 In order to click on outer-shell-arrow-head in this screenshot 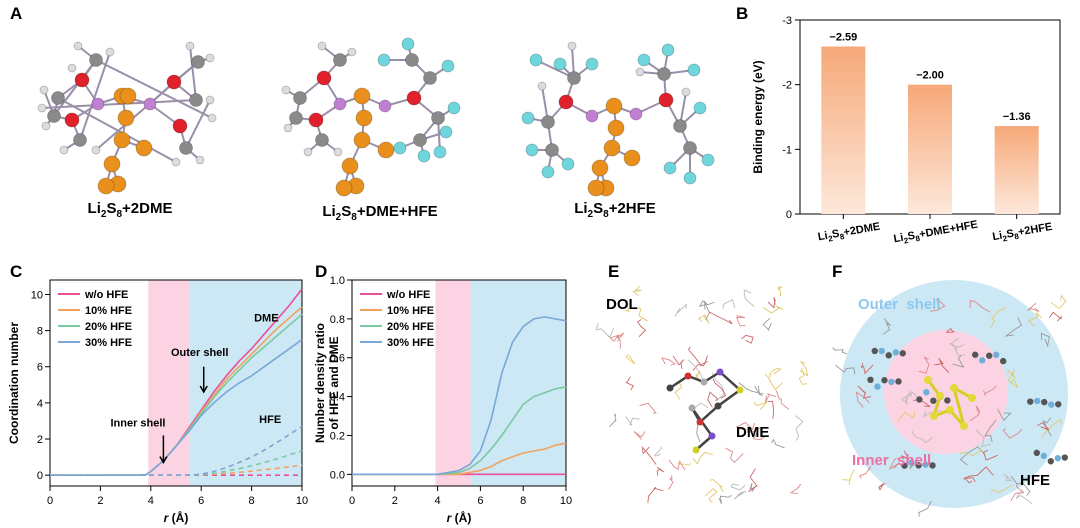, I will do `click(203, 389)`.